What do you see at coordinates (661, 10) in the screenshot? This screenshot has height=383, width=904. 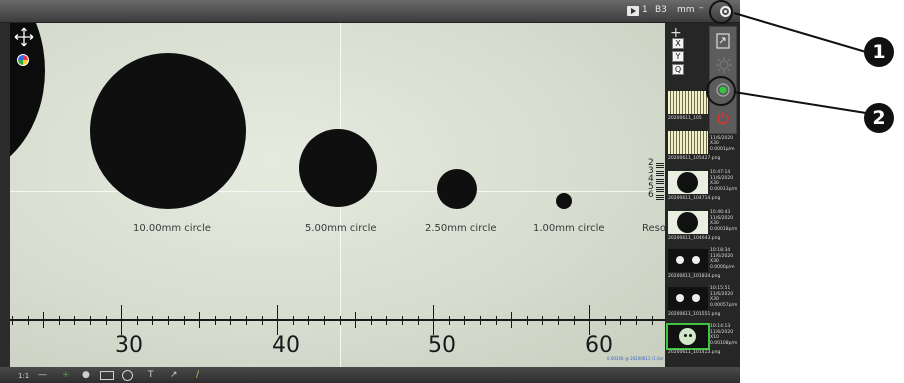 I see `objective-label: B3` at bounding box center [661, 10].